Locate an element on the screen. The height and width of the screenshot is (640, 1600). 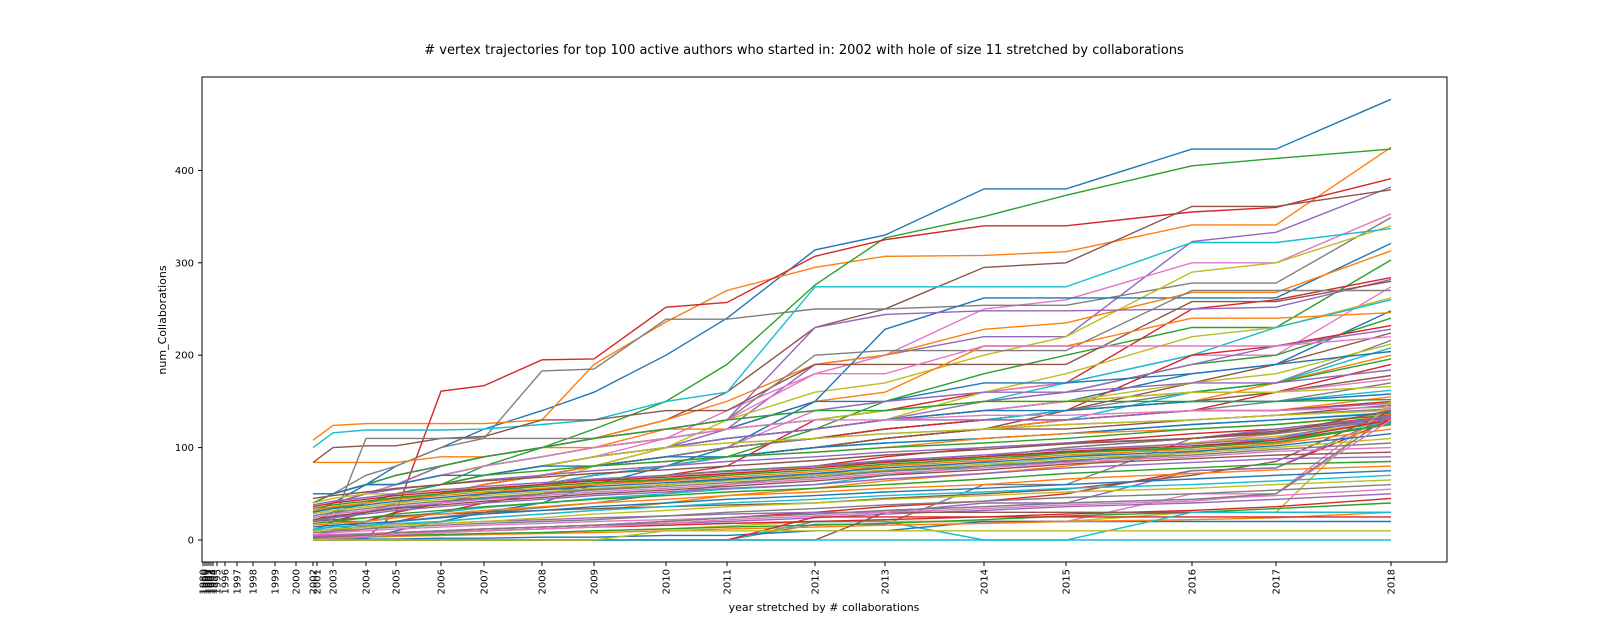
y-axis: 0 100 200 300 400 is located at coordinates (188, 356).